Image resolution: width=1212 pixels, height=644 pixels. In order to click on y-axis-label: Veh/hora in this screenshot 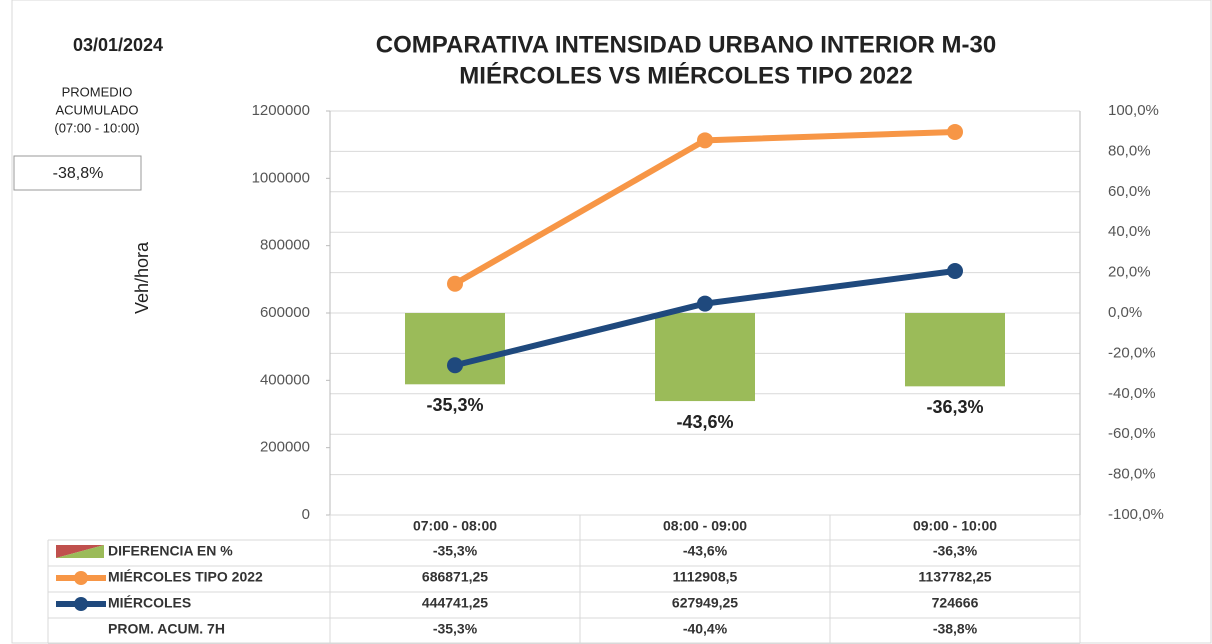, I will do `click(142, 277)`.